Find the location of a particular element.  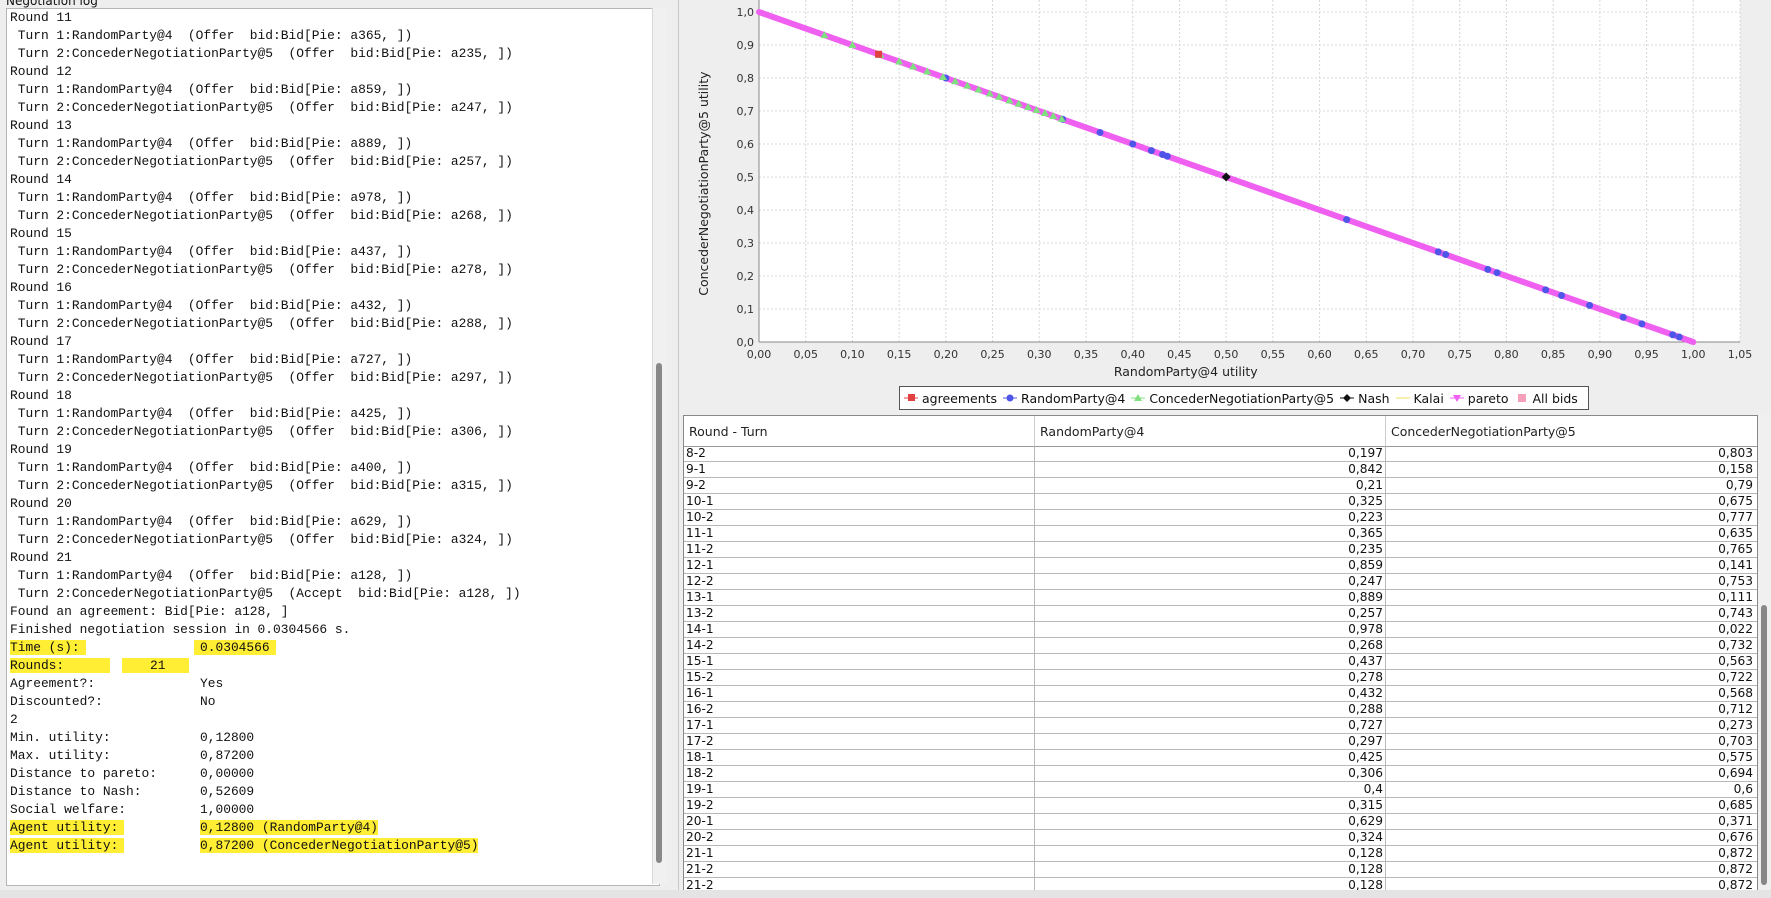

table-cell: 12-2 is located at coordinates (859, 581).